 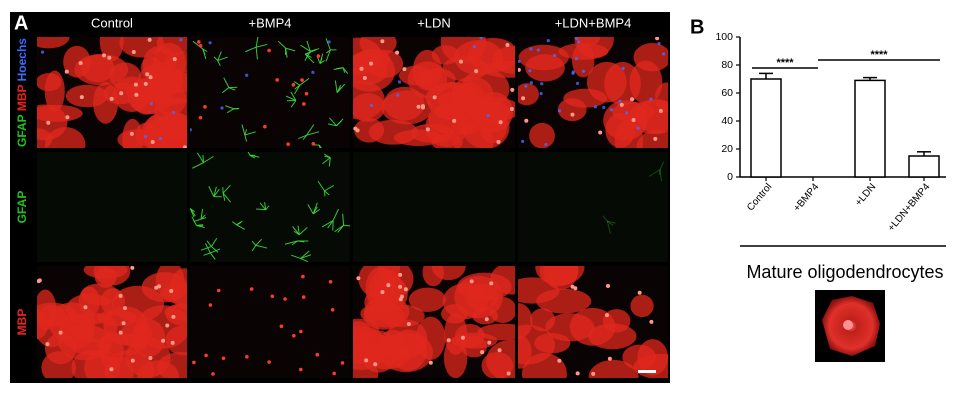 I want to click on significance-label: ****, so click(x=785, y=63).